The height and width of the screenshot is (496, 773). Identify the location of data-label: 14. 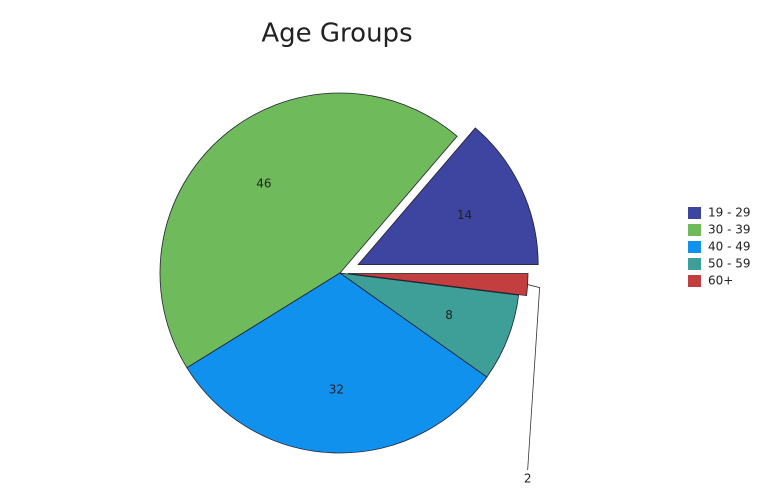
(464, 215).